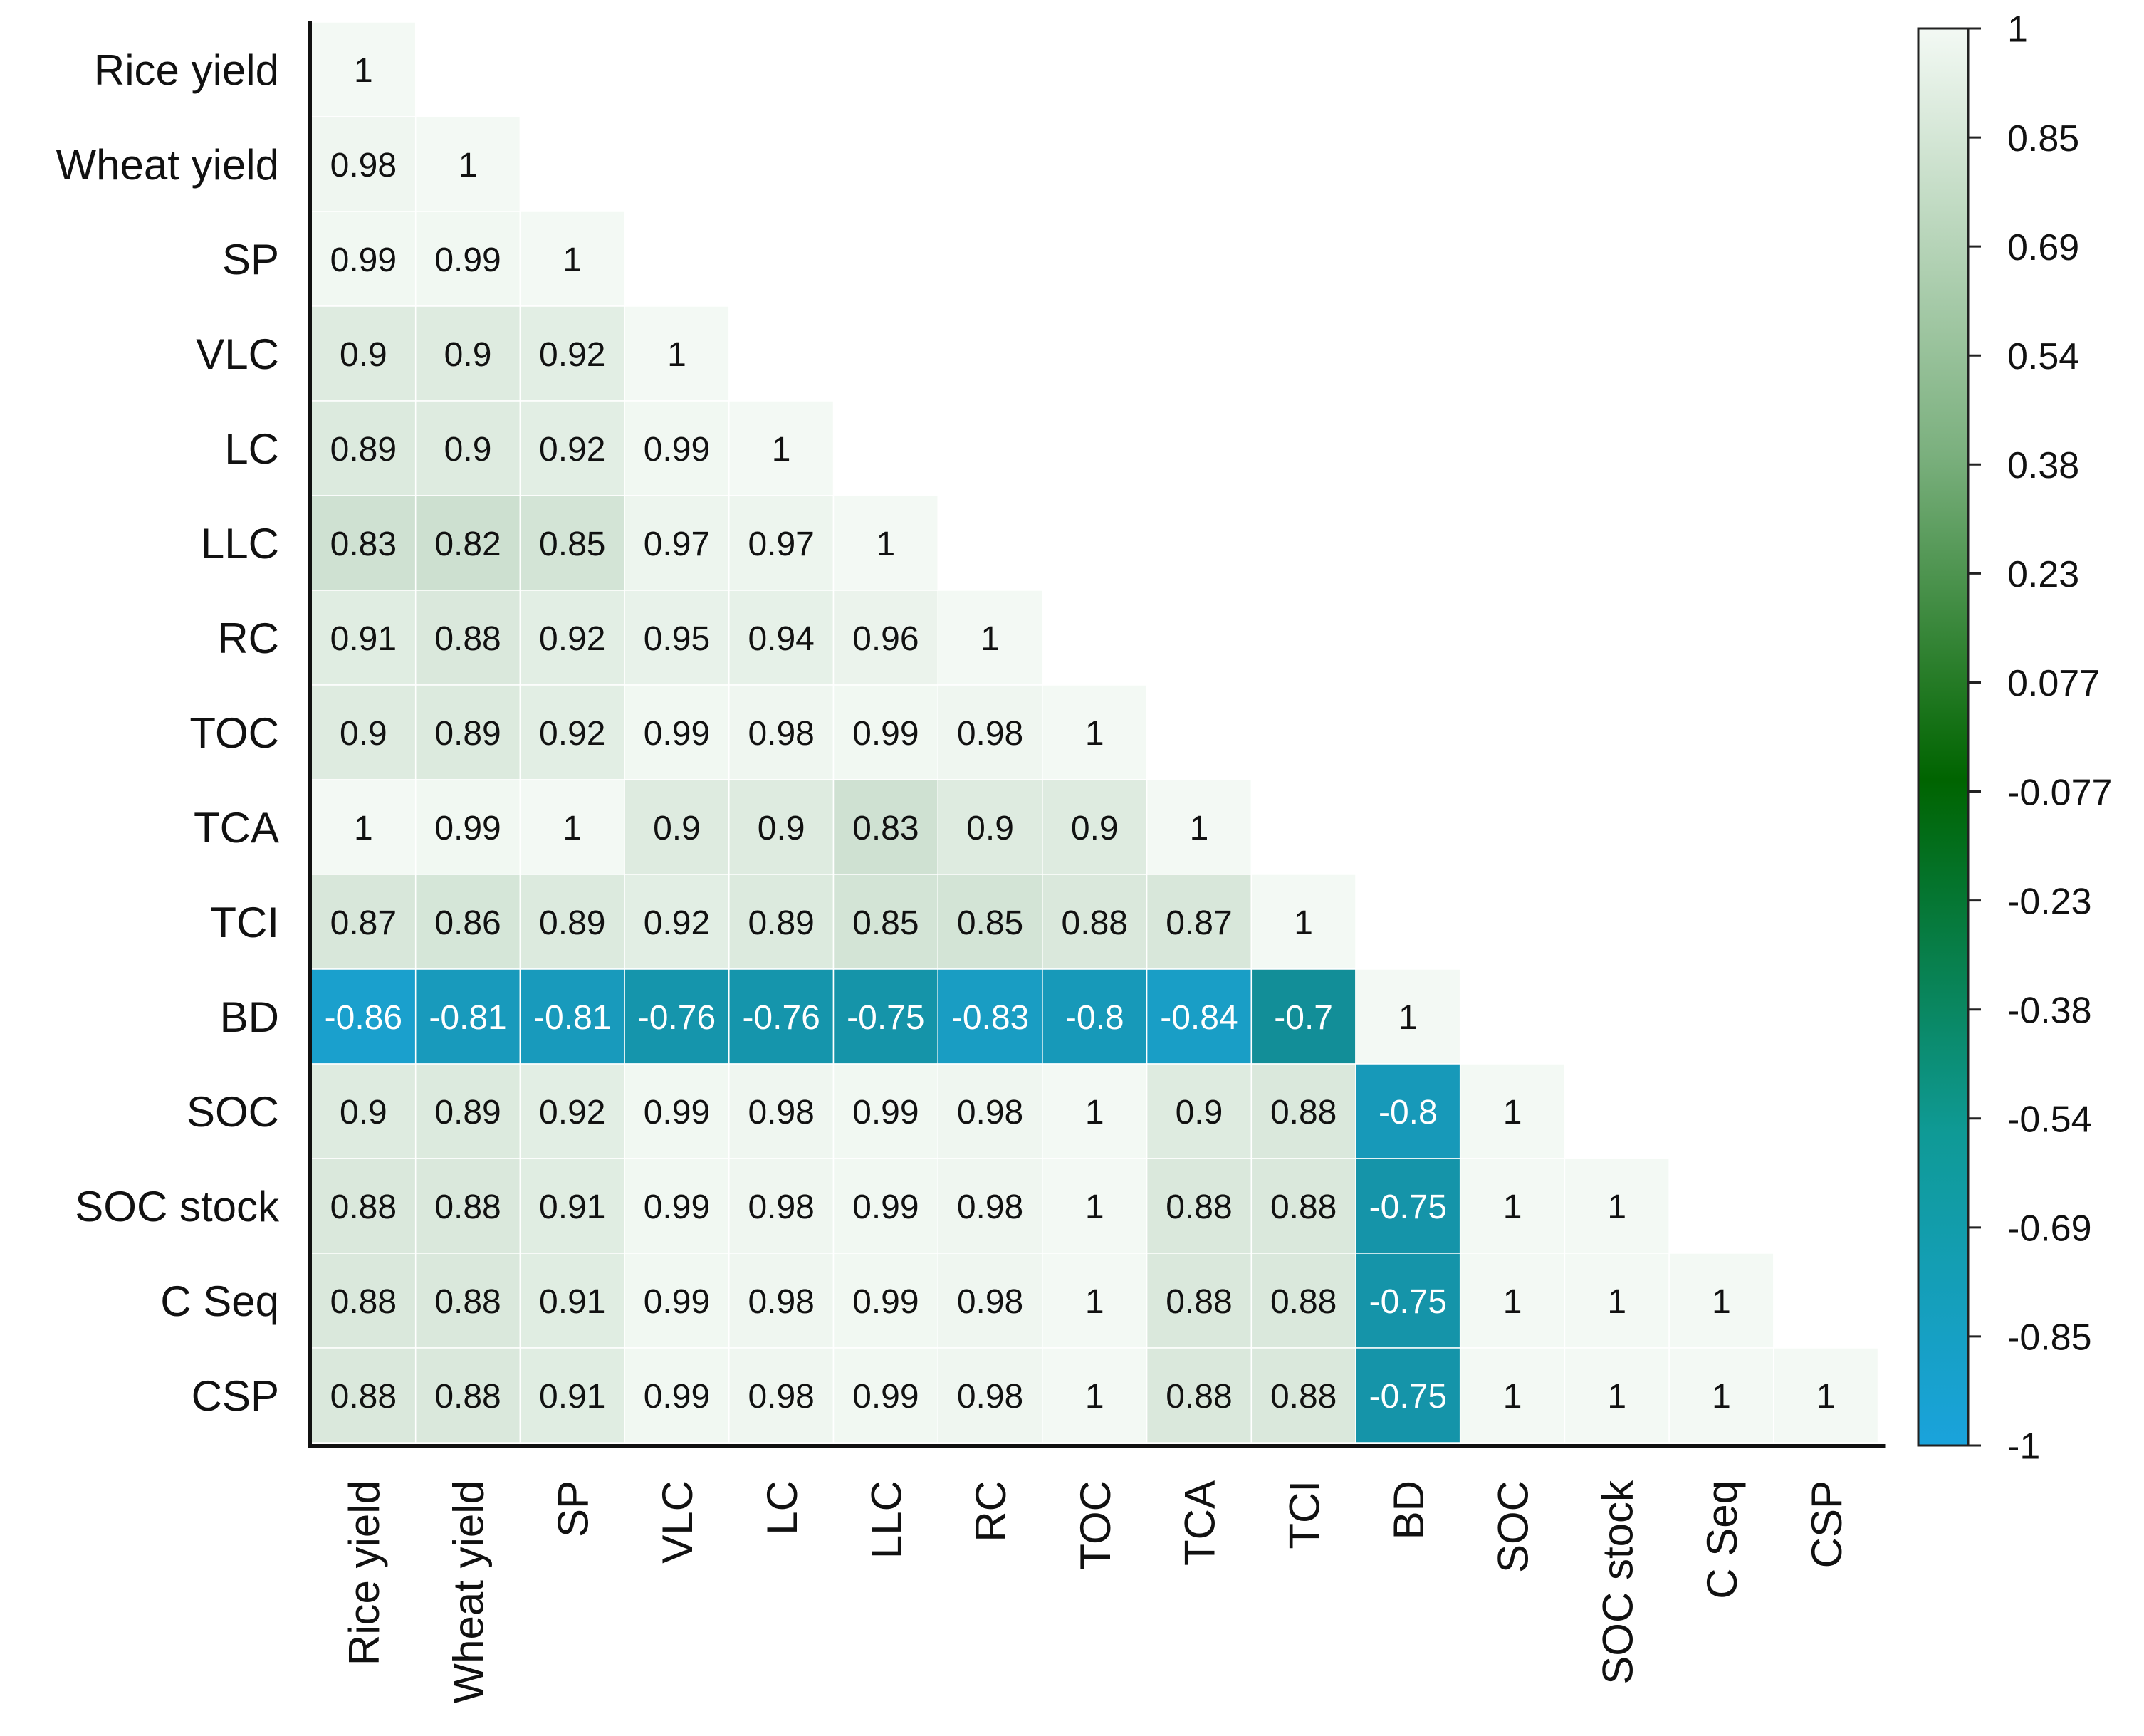  I want to click on cell-value-label: 0.94, so click(781, 639).